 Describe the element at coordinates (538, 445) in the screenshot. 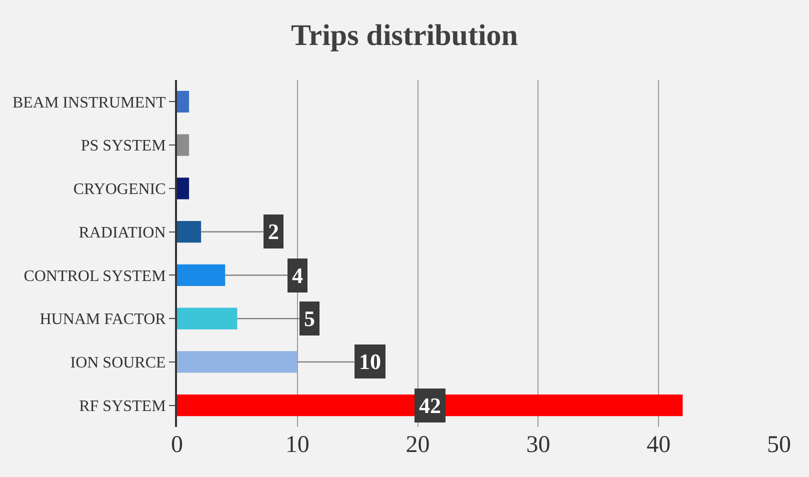

I see `x-tick-label: 30` at that location.